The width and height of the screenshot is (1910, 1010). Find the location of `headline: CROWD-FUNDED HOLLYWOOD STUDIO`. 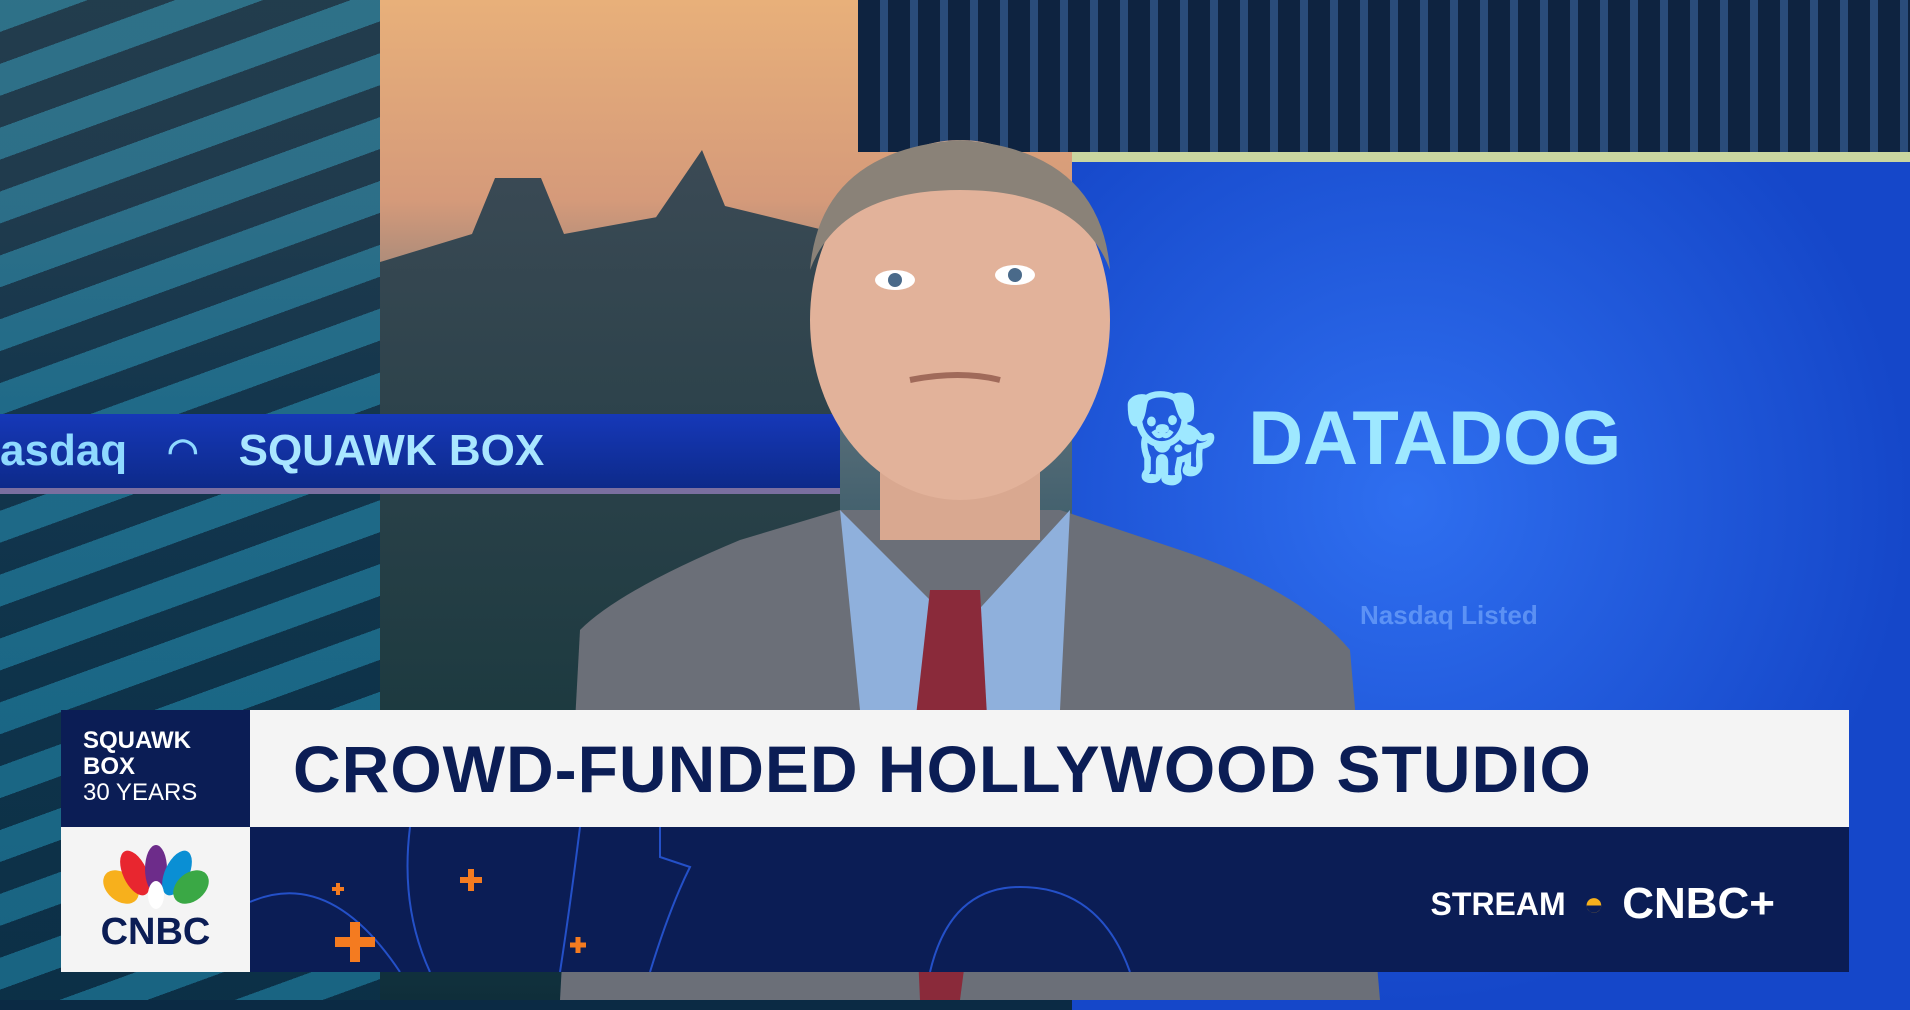

headline: CROWD-FUNDED HOLLYWOOD STUDIO is located at coordinates (942, 768).